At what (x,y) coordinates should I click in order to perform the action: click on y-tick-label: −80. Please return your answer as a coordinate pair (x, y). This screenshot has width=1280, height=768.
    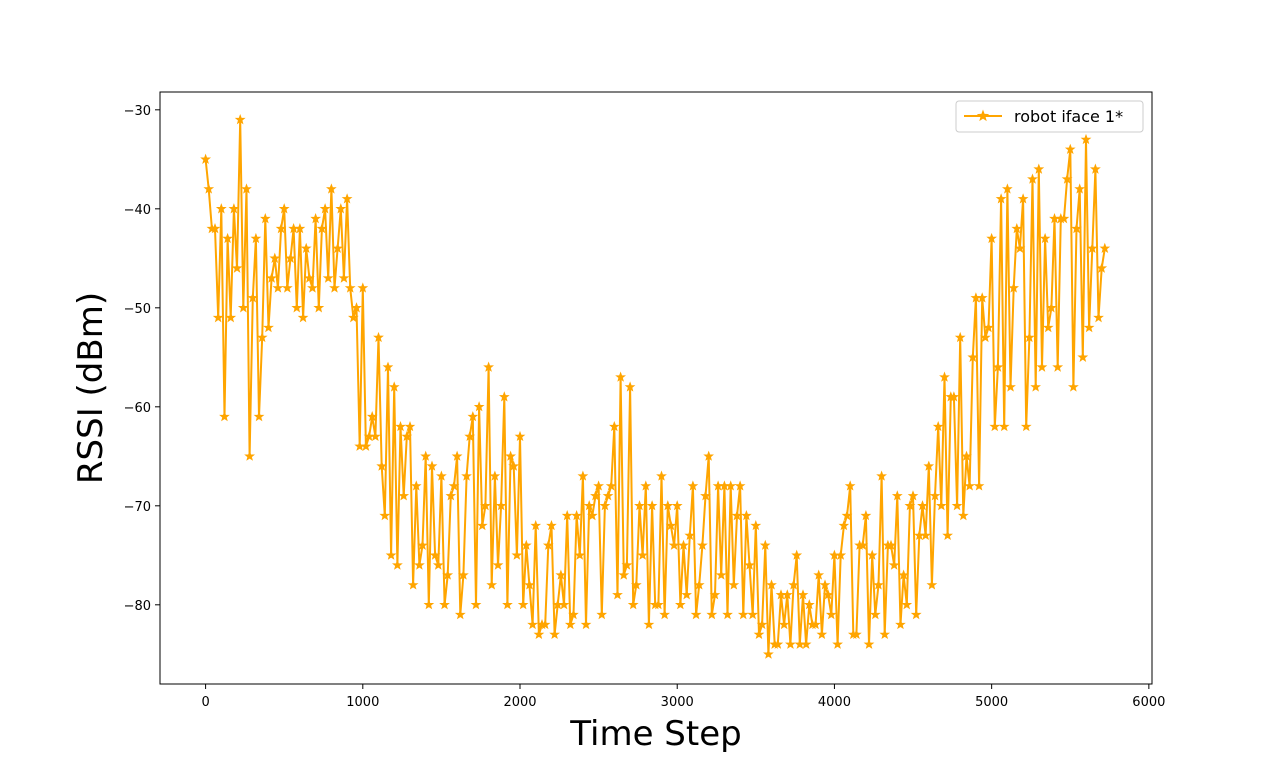
    Looking at the image, I should click on (137, 606).